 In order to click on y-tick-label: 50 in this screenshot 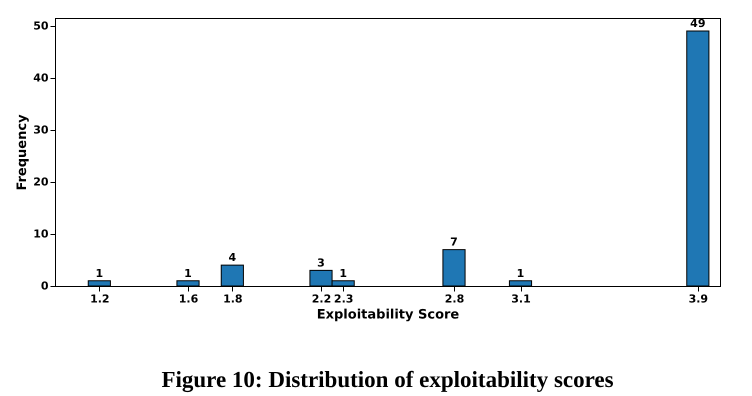, I will do `click(41, 25)`.